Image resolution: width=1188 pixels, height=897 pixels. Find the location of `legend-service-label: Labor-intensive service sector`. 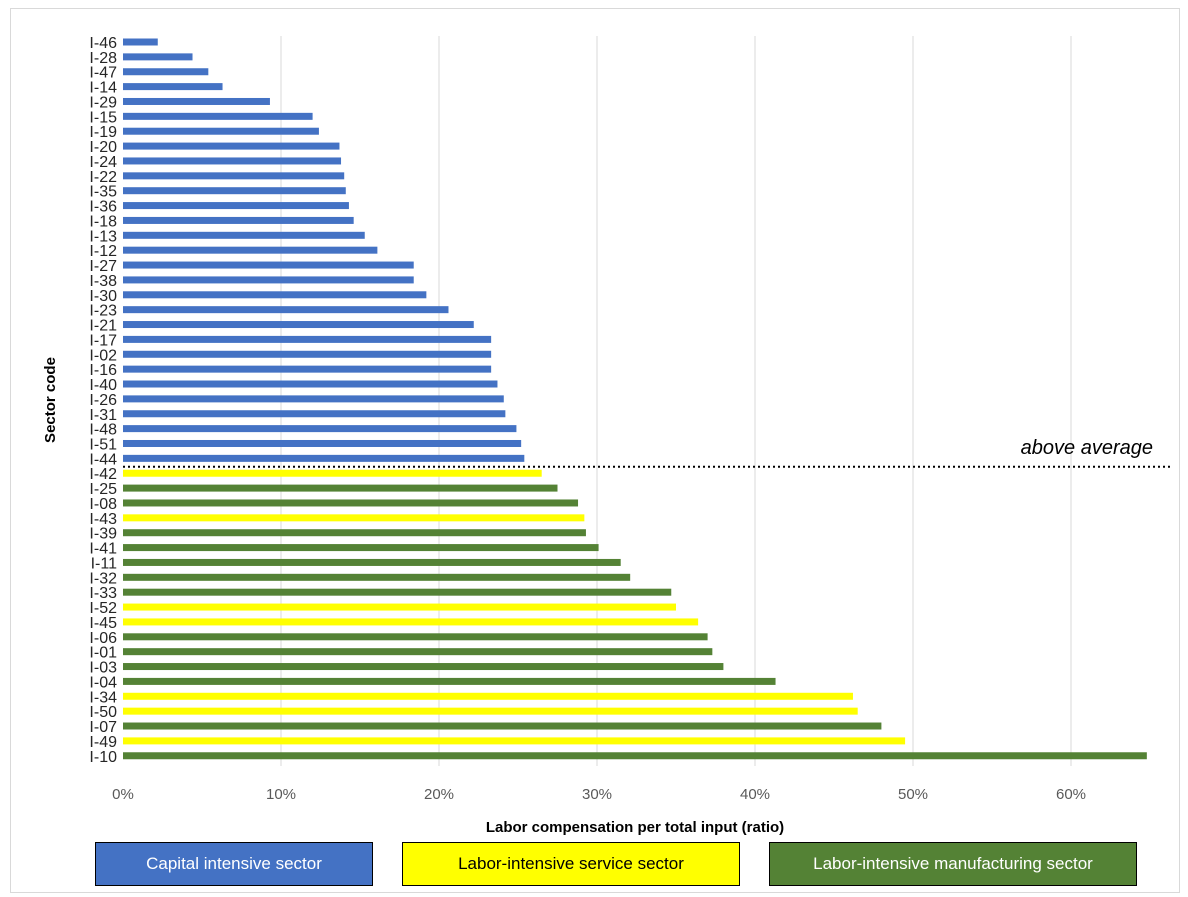

legend-service-label: Labor-intensive service sector is located at coordinates (571, 863).